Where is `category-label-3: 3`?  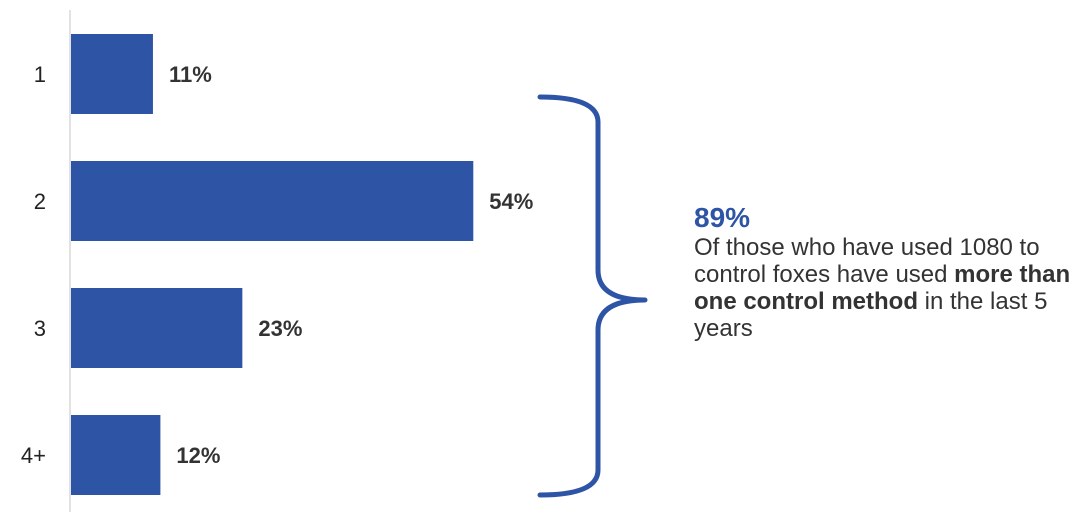 category-label-3: 3 is located at coordinates (40, 328).